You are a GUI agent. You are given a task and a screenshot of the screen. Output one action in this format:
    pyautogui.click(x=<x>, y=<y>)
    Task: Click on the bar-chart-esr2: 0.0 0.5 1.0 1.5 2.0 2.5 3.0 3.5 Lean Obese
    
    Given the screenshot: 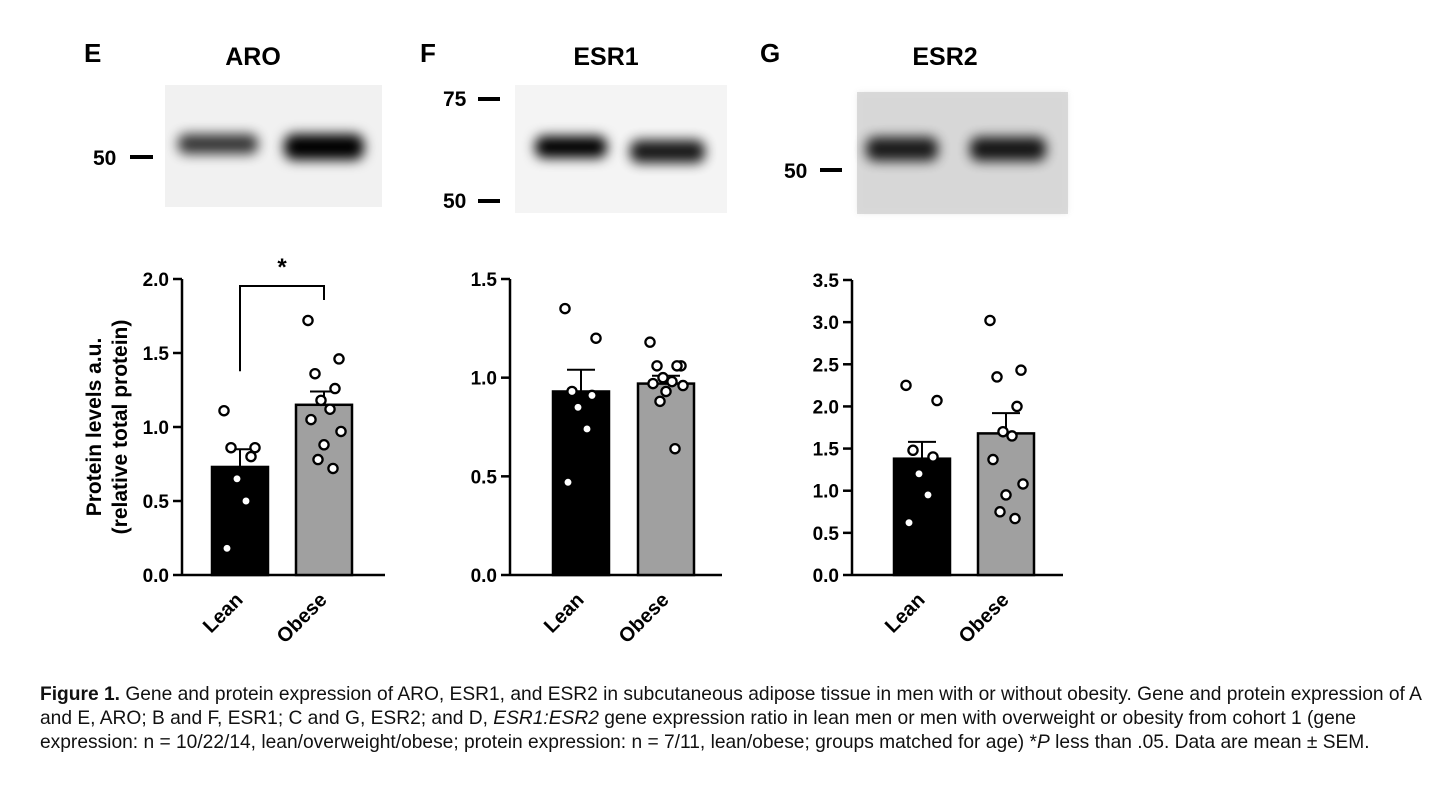 What is the action you would take?
    pyautogui.click(x=938, y=459)
    